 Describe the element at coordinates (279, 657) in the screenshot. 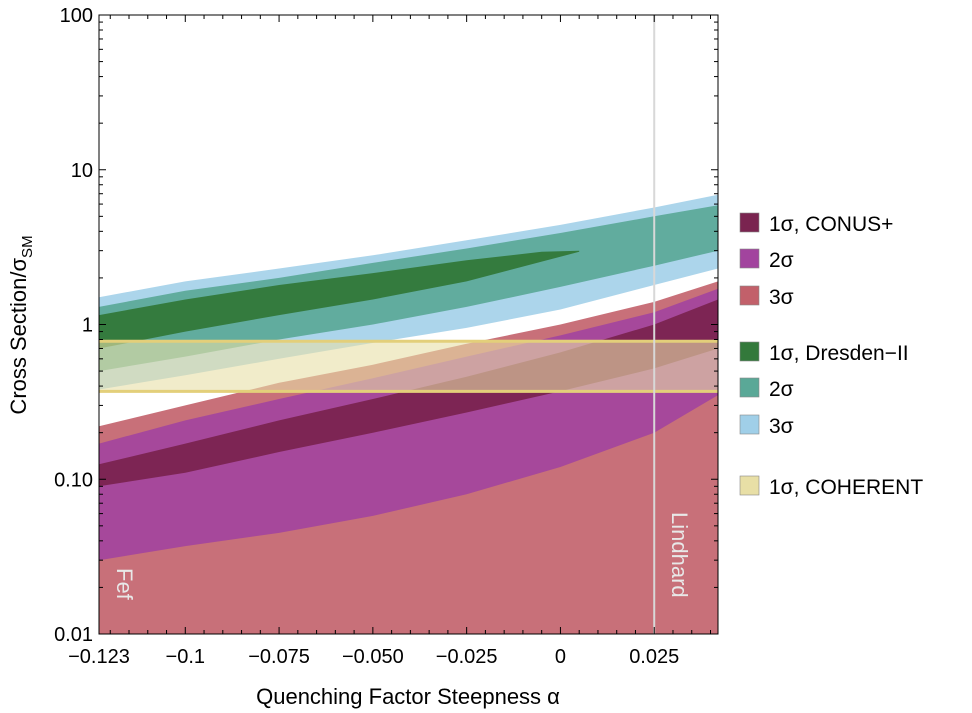

I see `x-tick-label: −0.075` at that location.